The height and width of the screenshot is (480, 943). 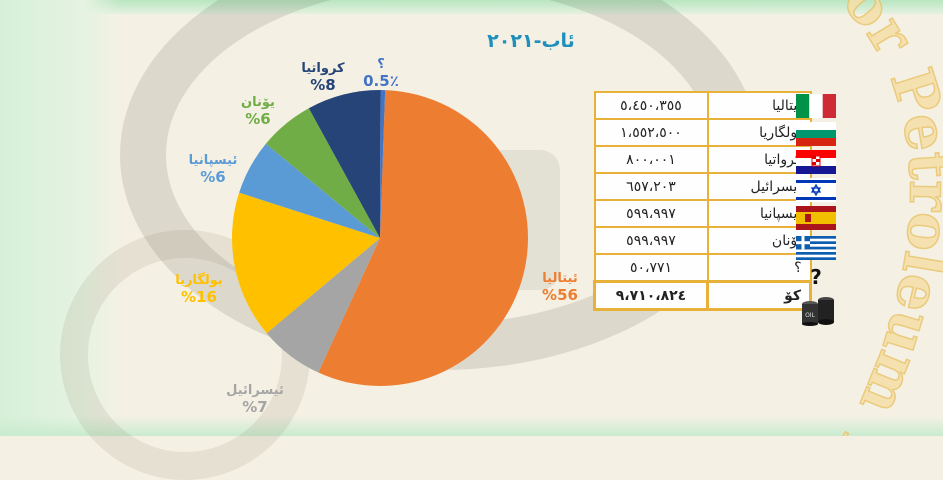 I want to click on label-unknown-pct: 0.5٪, so click(x=381, y=81).